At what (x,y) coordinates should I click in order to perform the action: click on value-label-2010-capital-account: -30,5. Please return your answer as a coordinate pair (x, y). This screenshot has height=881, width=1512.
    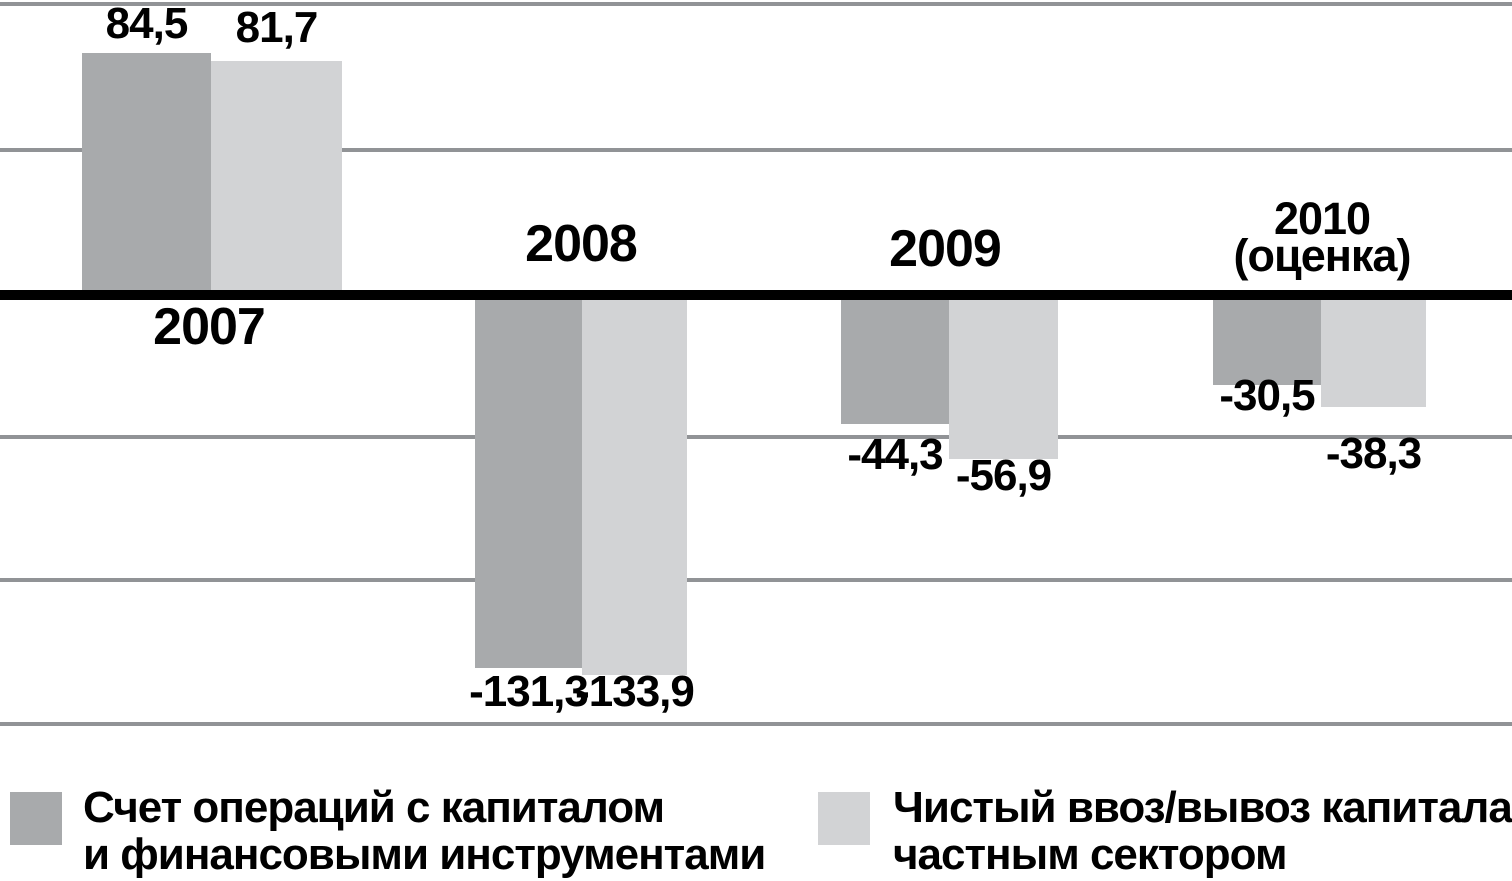
    Looking at the image, I should click on (1267, 395).